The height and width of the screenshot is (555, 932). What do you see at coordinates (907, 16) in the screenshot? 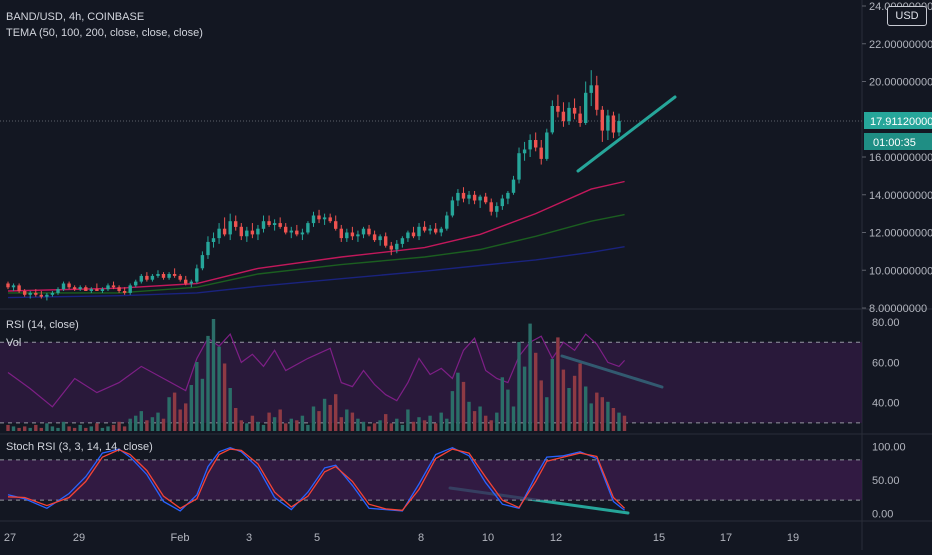
I see `currency-button: USD` at bounding box center [907, 16].